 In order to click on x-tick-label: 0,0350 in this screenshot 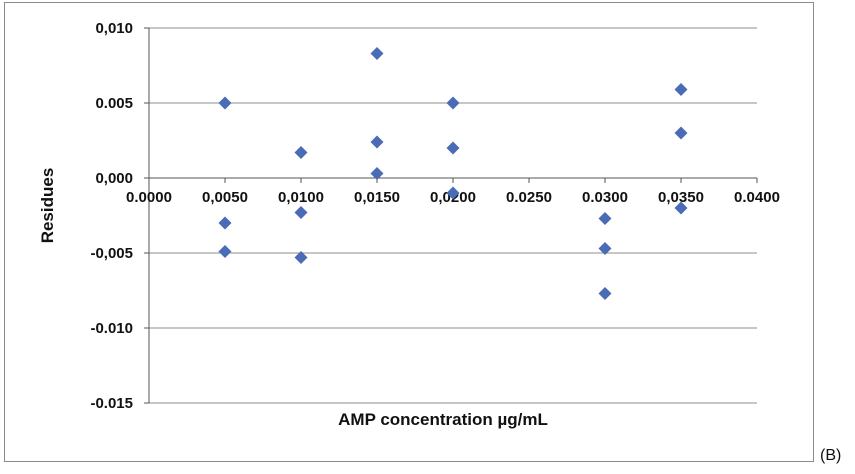, I will do `click(681, 197)`.